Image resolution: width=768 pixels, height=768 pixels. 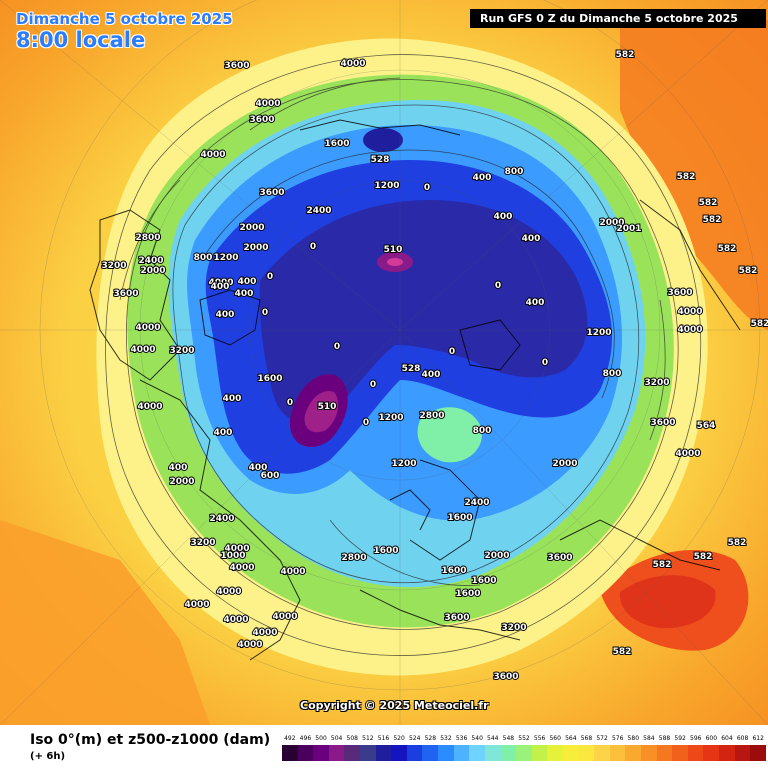 What do you see at coordinates (742, 738) in the screenshot?
I see `legend-label: 608` at bounding box center [742, 738].